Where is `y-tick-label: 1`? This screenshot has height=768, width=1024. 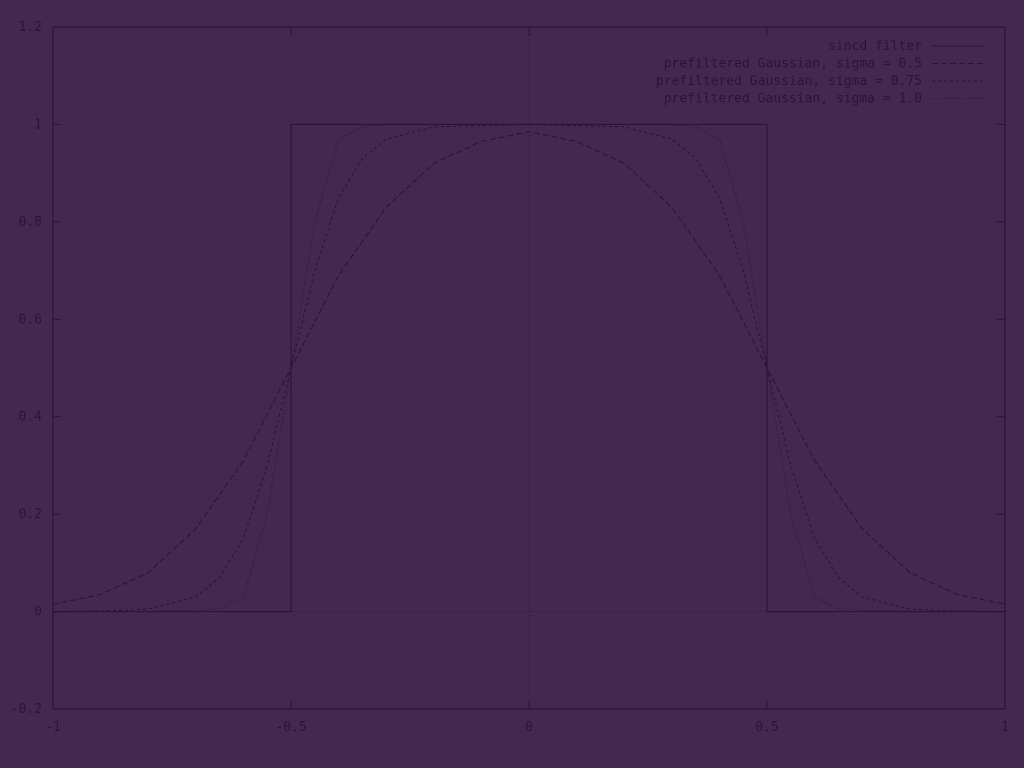 y-tick-label: 1 is located at coordinates (38, 124).